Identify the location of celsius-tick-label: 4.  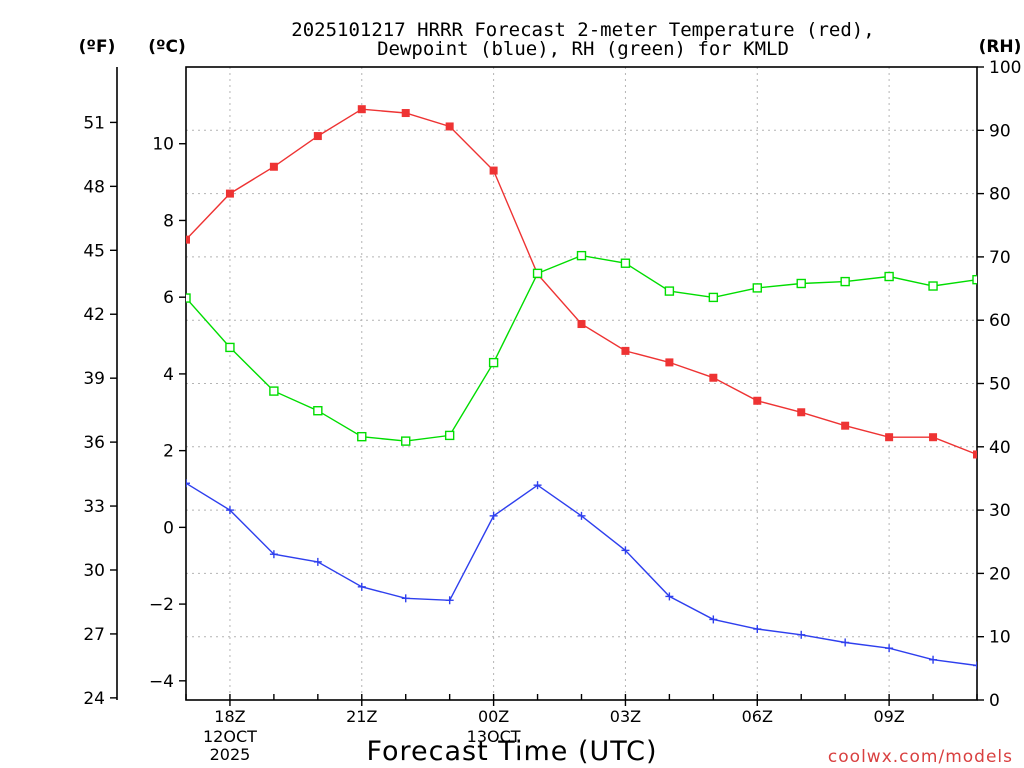
(168, 375).